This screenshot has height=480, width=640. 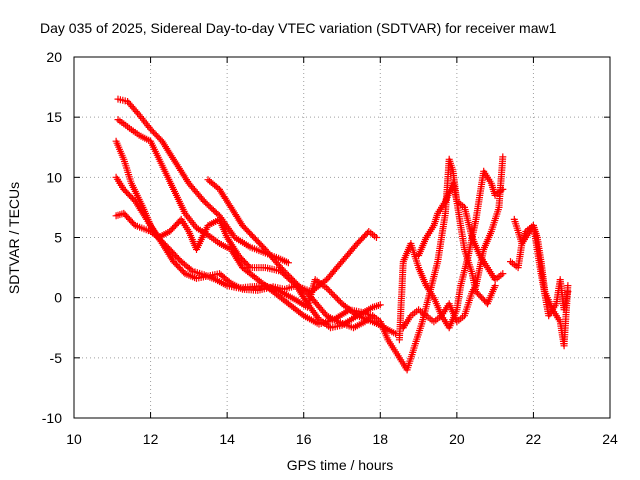 What do you see at coordinates (457, 243) in the screenshot?
I see `series-track-j` at bounding box center [457, 243].